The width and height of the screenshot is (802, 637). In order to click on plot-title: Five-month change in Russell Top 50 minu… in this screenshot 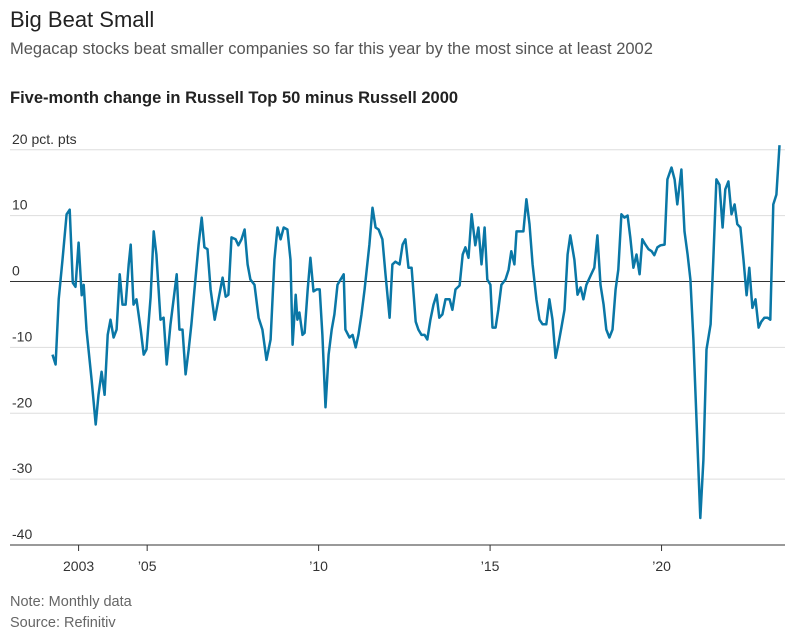, I will do `click(234, 98)`.